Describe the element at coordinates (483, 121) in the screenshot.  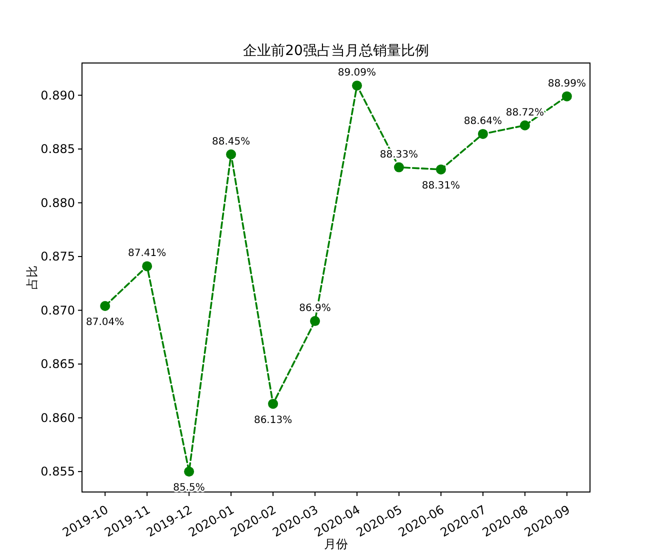
I see `data-label: 88.64%` at that location.